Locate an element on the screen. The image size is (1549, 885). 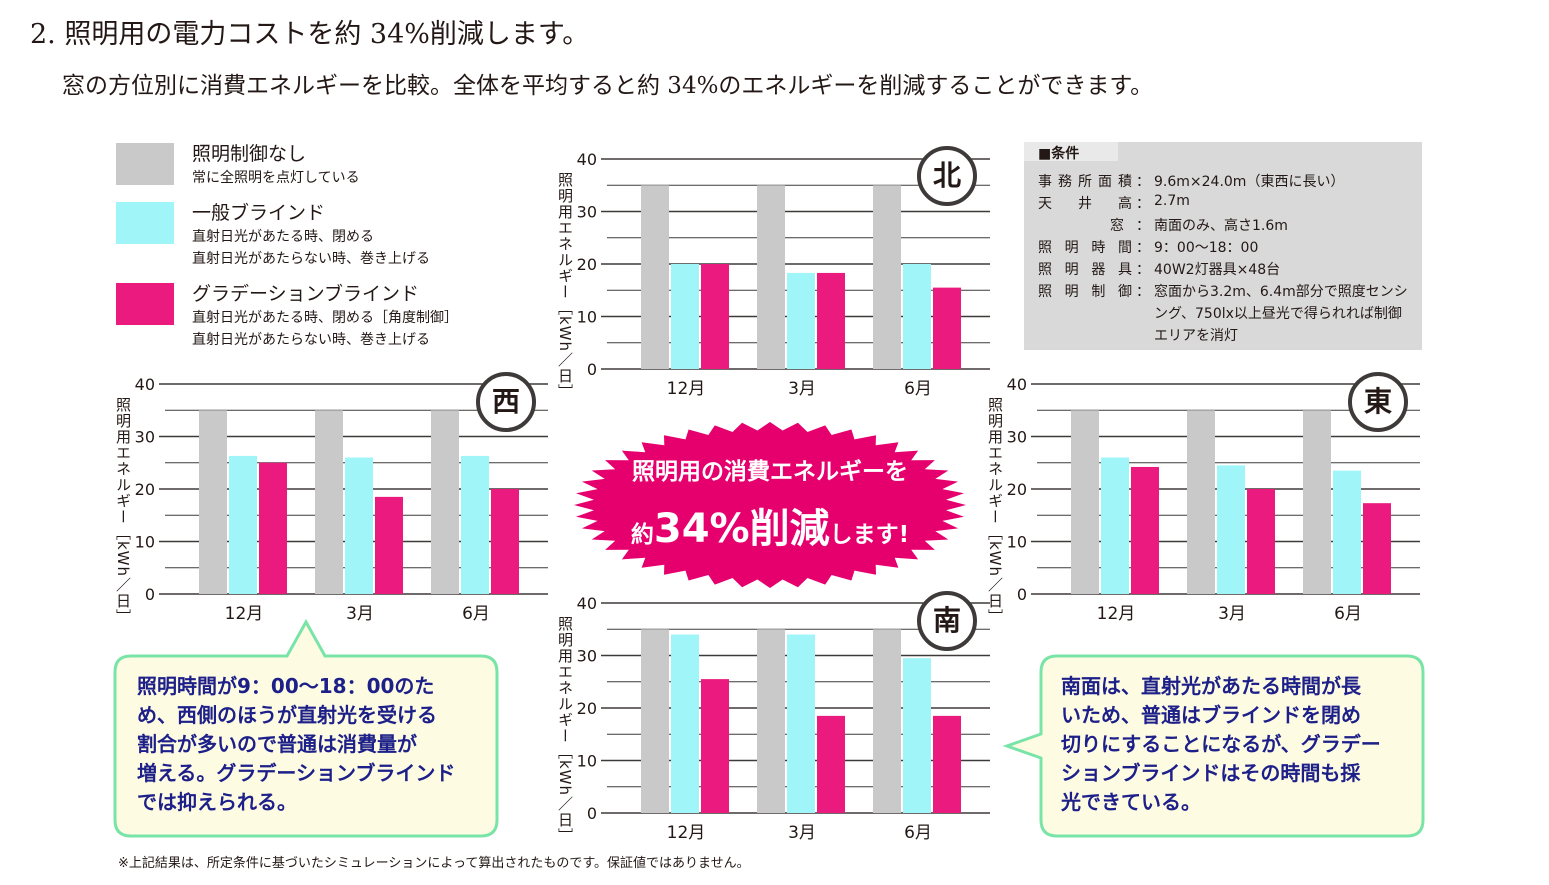
starburst-shape is located at coordinates (770, 505).